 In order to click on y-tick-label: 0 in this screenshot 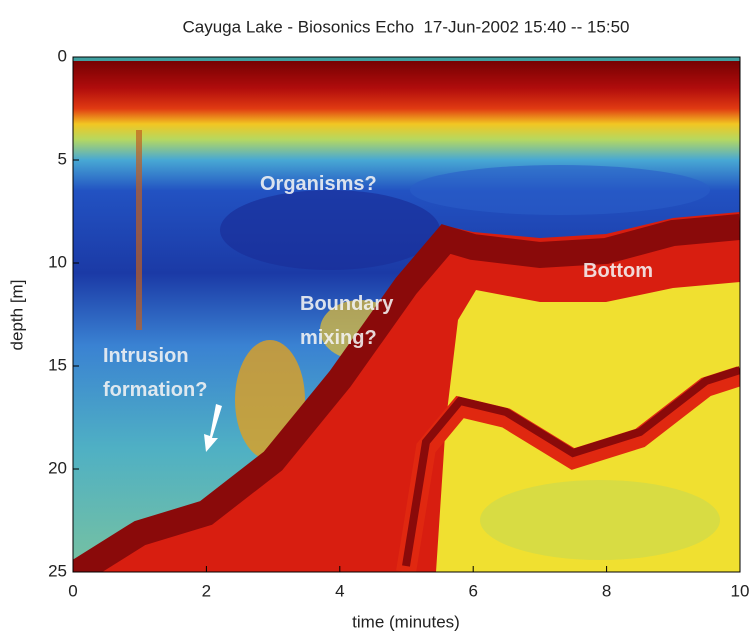, I will do `click(62, 55)`.